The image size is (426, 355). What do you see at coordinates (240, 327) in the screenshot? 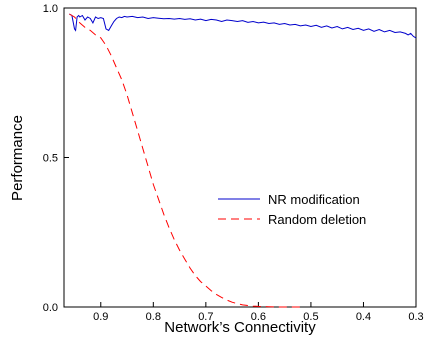
I see `x-axis-label: Network’s Connectivity` at bounding box center [240, 327].